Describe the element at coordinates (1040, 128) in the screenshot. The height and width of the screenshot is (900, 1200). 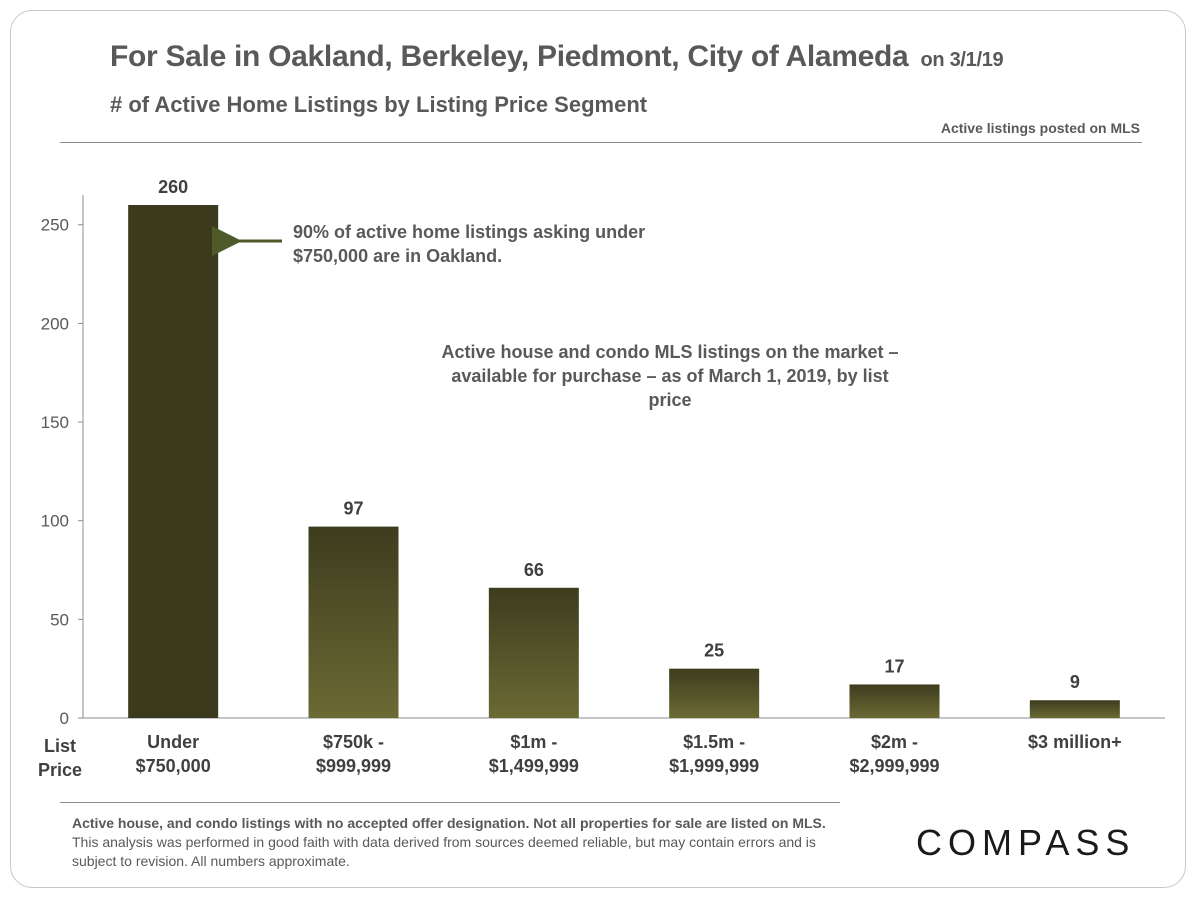
I see `source-note: Active listings posted on MLS` at that location.